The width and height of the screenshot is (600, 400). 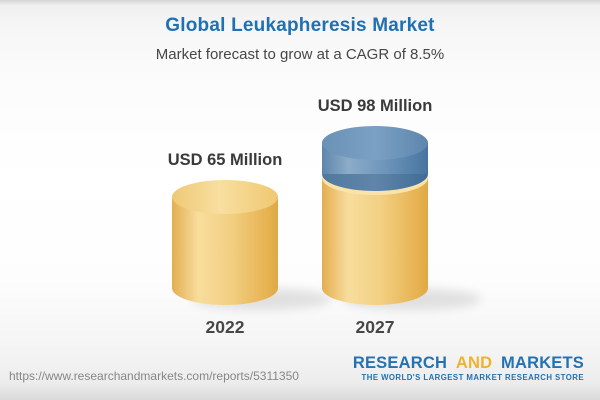 What do you see at coordinates (225, 160) in the screenshot?
I see `value-label-2022: USD 65 Million` at bounding box center [225, 160].